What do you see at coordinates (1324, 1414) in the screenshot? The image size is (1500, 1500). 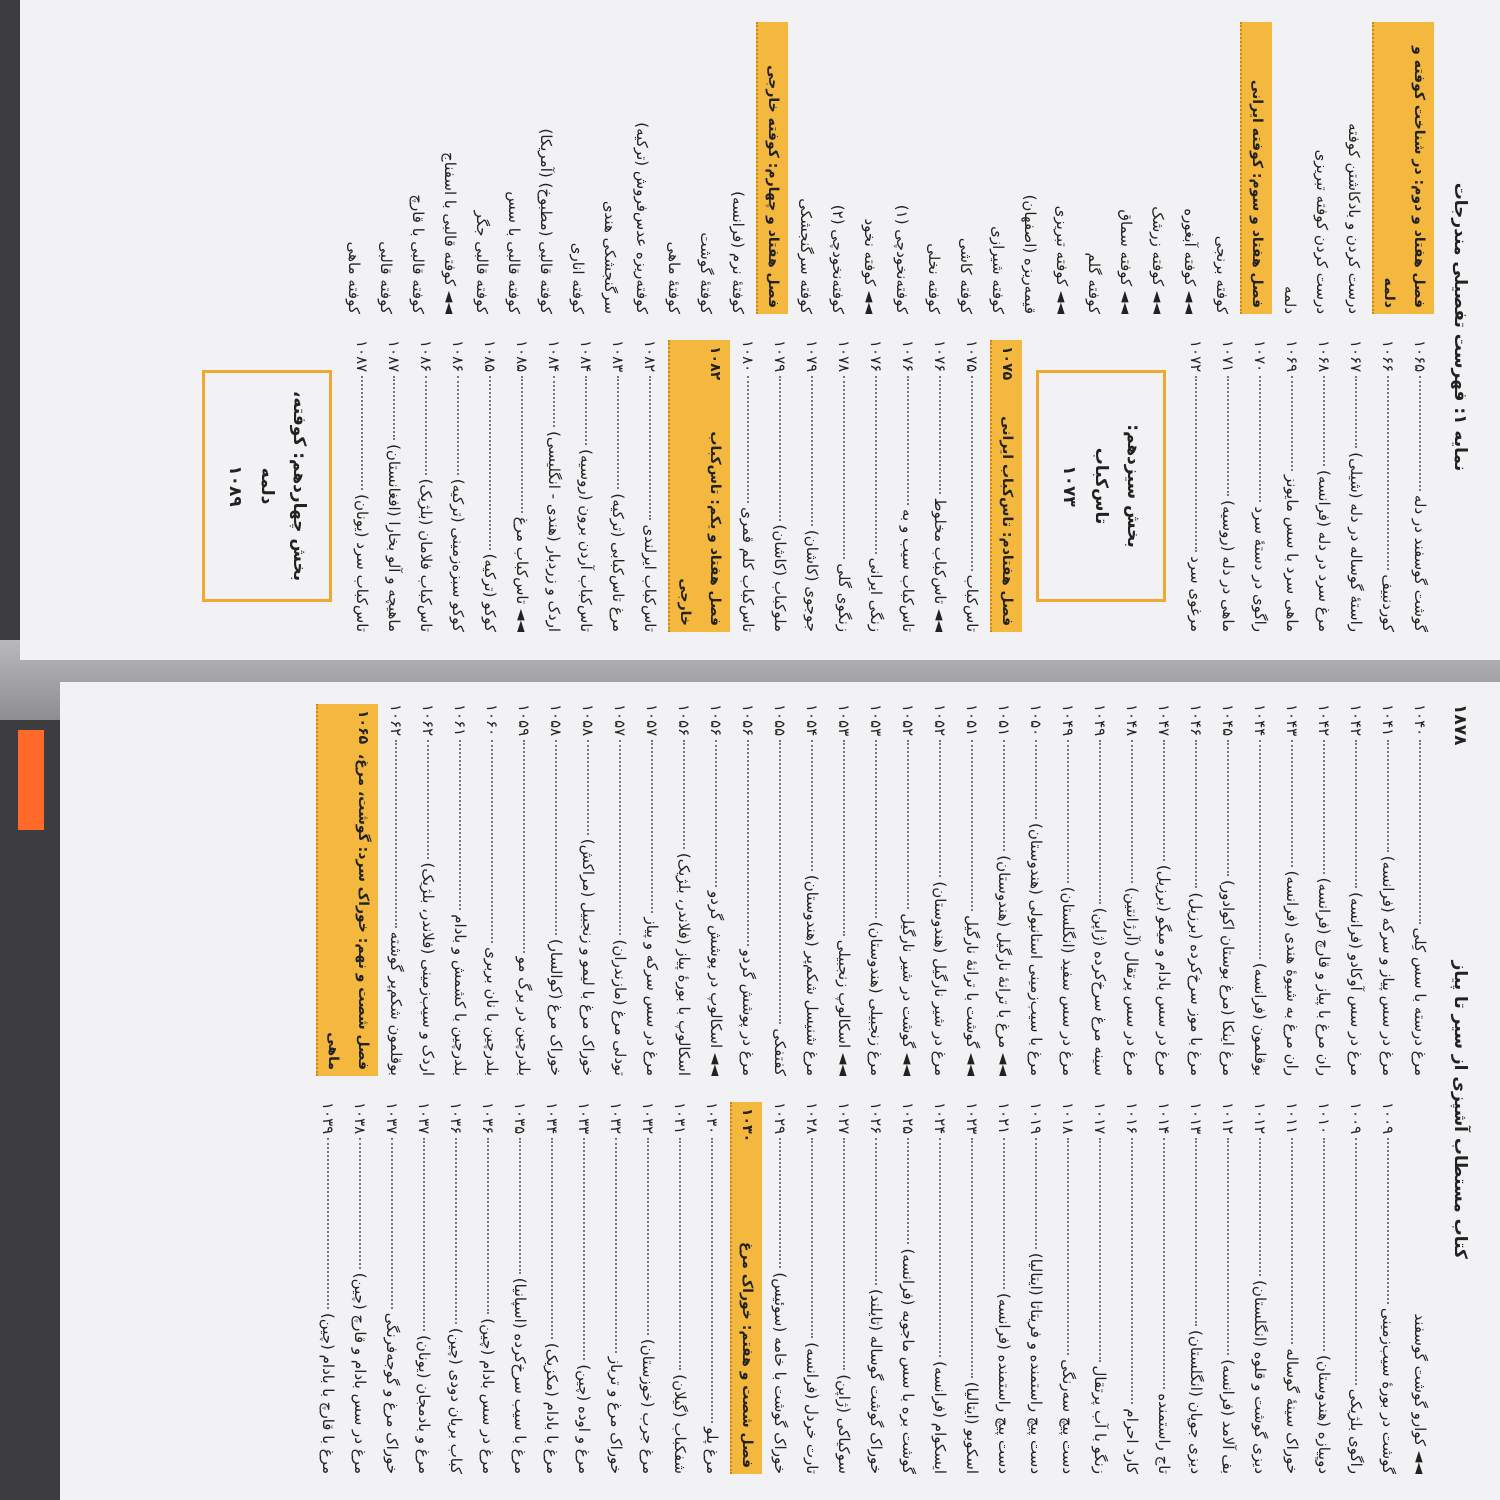 I see `entry-title: دوپیازه (هندوستان)` at bounding box center [1324, 1414].